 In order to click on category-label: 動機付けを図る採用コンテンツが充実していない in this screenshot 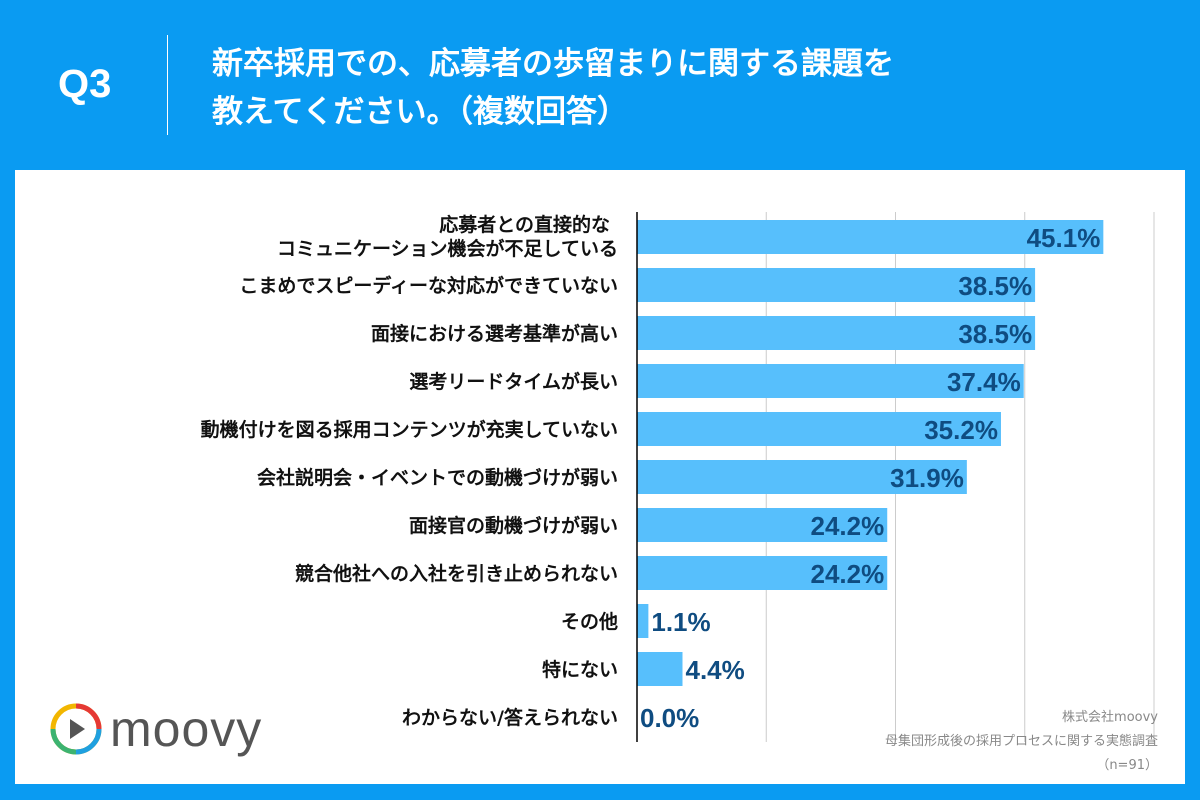, I will do `click(409, 429)`.